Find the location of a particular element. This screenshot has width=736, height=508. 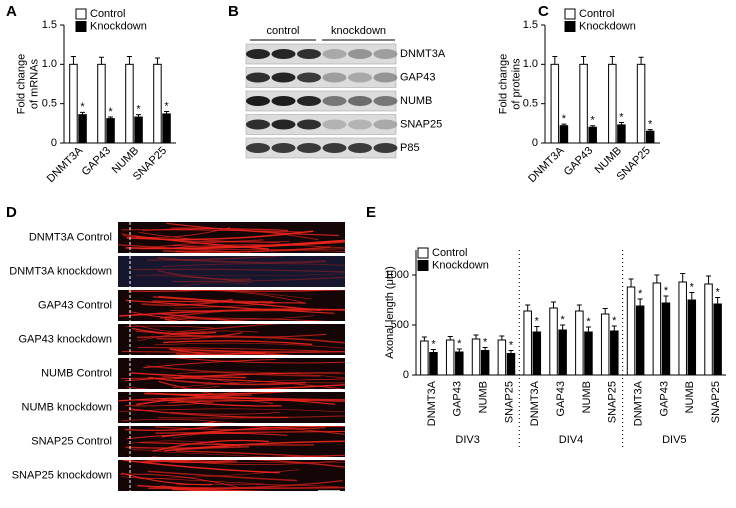

blot-row-label: GAP43 is located at coordinates (417, 77).